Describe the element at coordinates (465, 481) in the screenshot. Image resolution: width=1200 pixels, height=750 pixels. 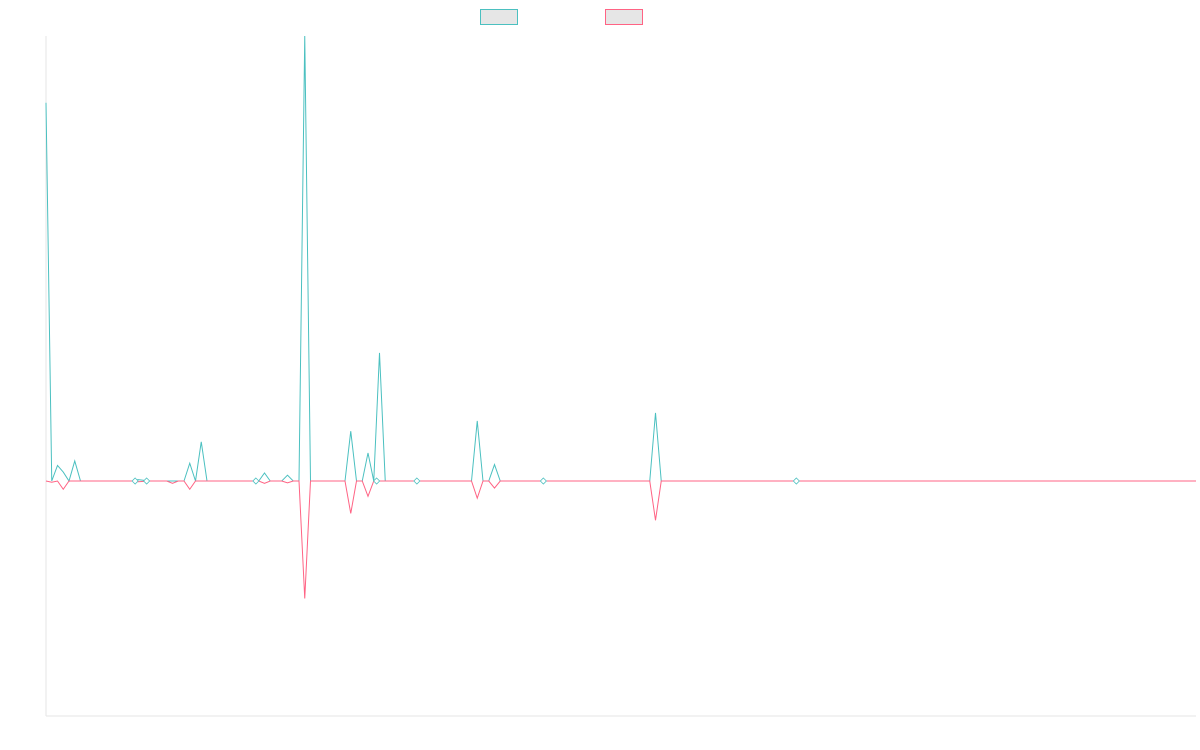
I see `marker-layer` at that location.